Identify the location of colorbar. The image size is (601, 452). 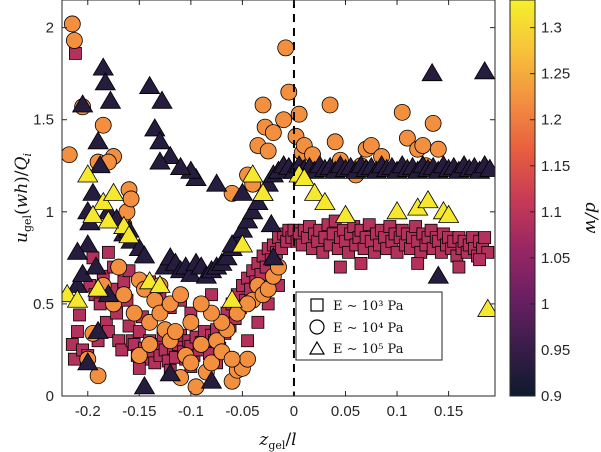
(522, 198).